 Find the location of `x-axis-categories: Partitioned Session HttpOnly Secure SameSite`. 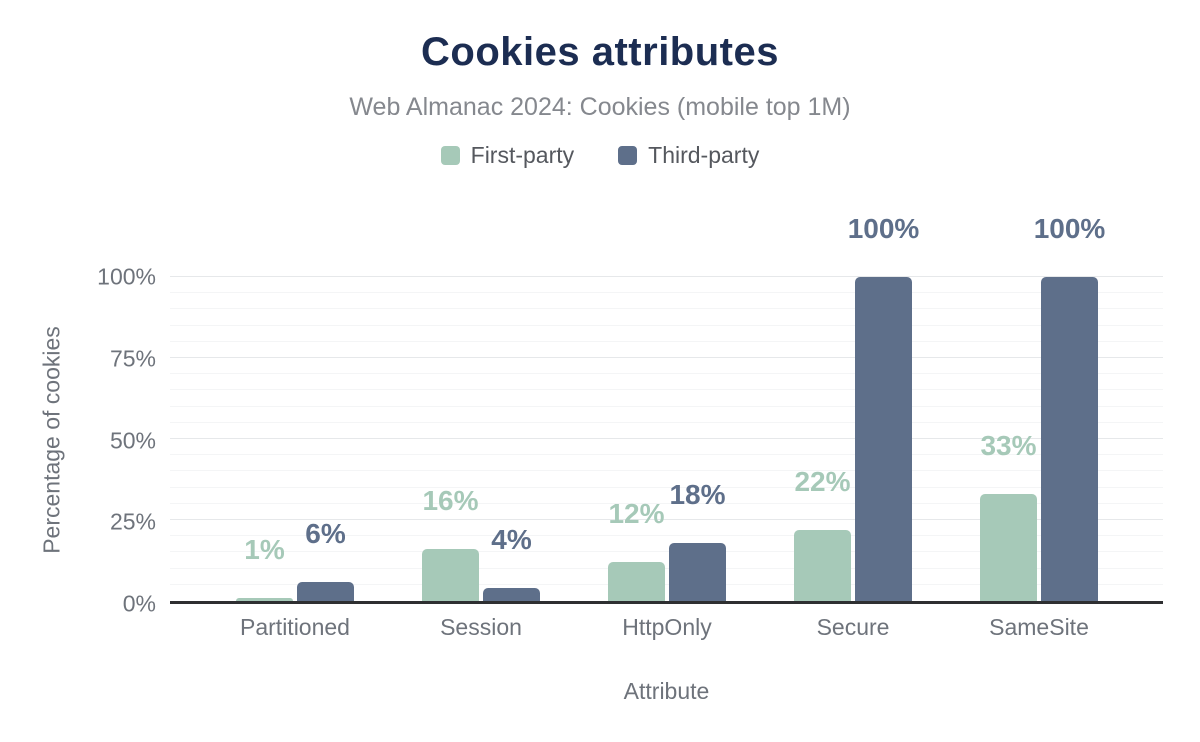

x-axis-categories: Partitioned Session HttpOnly Secure SameSite is located at coordinates (667, 627).